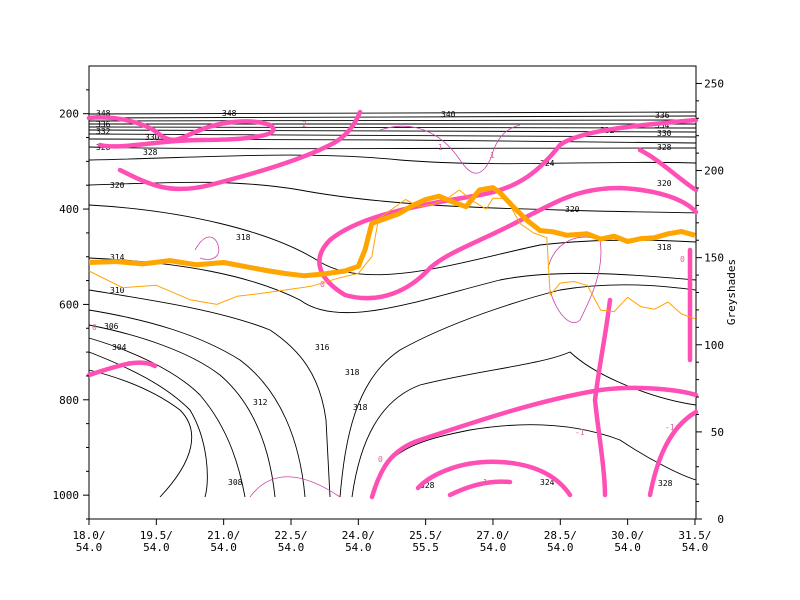 This screenshot has height=600, width=800. I want to click on x-tick-label-bottom: 55.5, so click(425, 547).